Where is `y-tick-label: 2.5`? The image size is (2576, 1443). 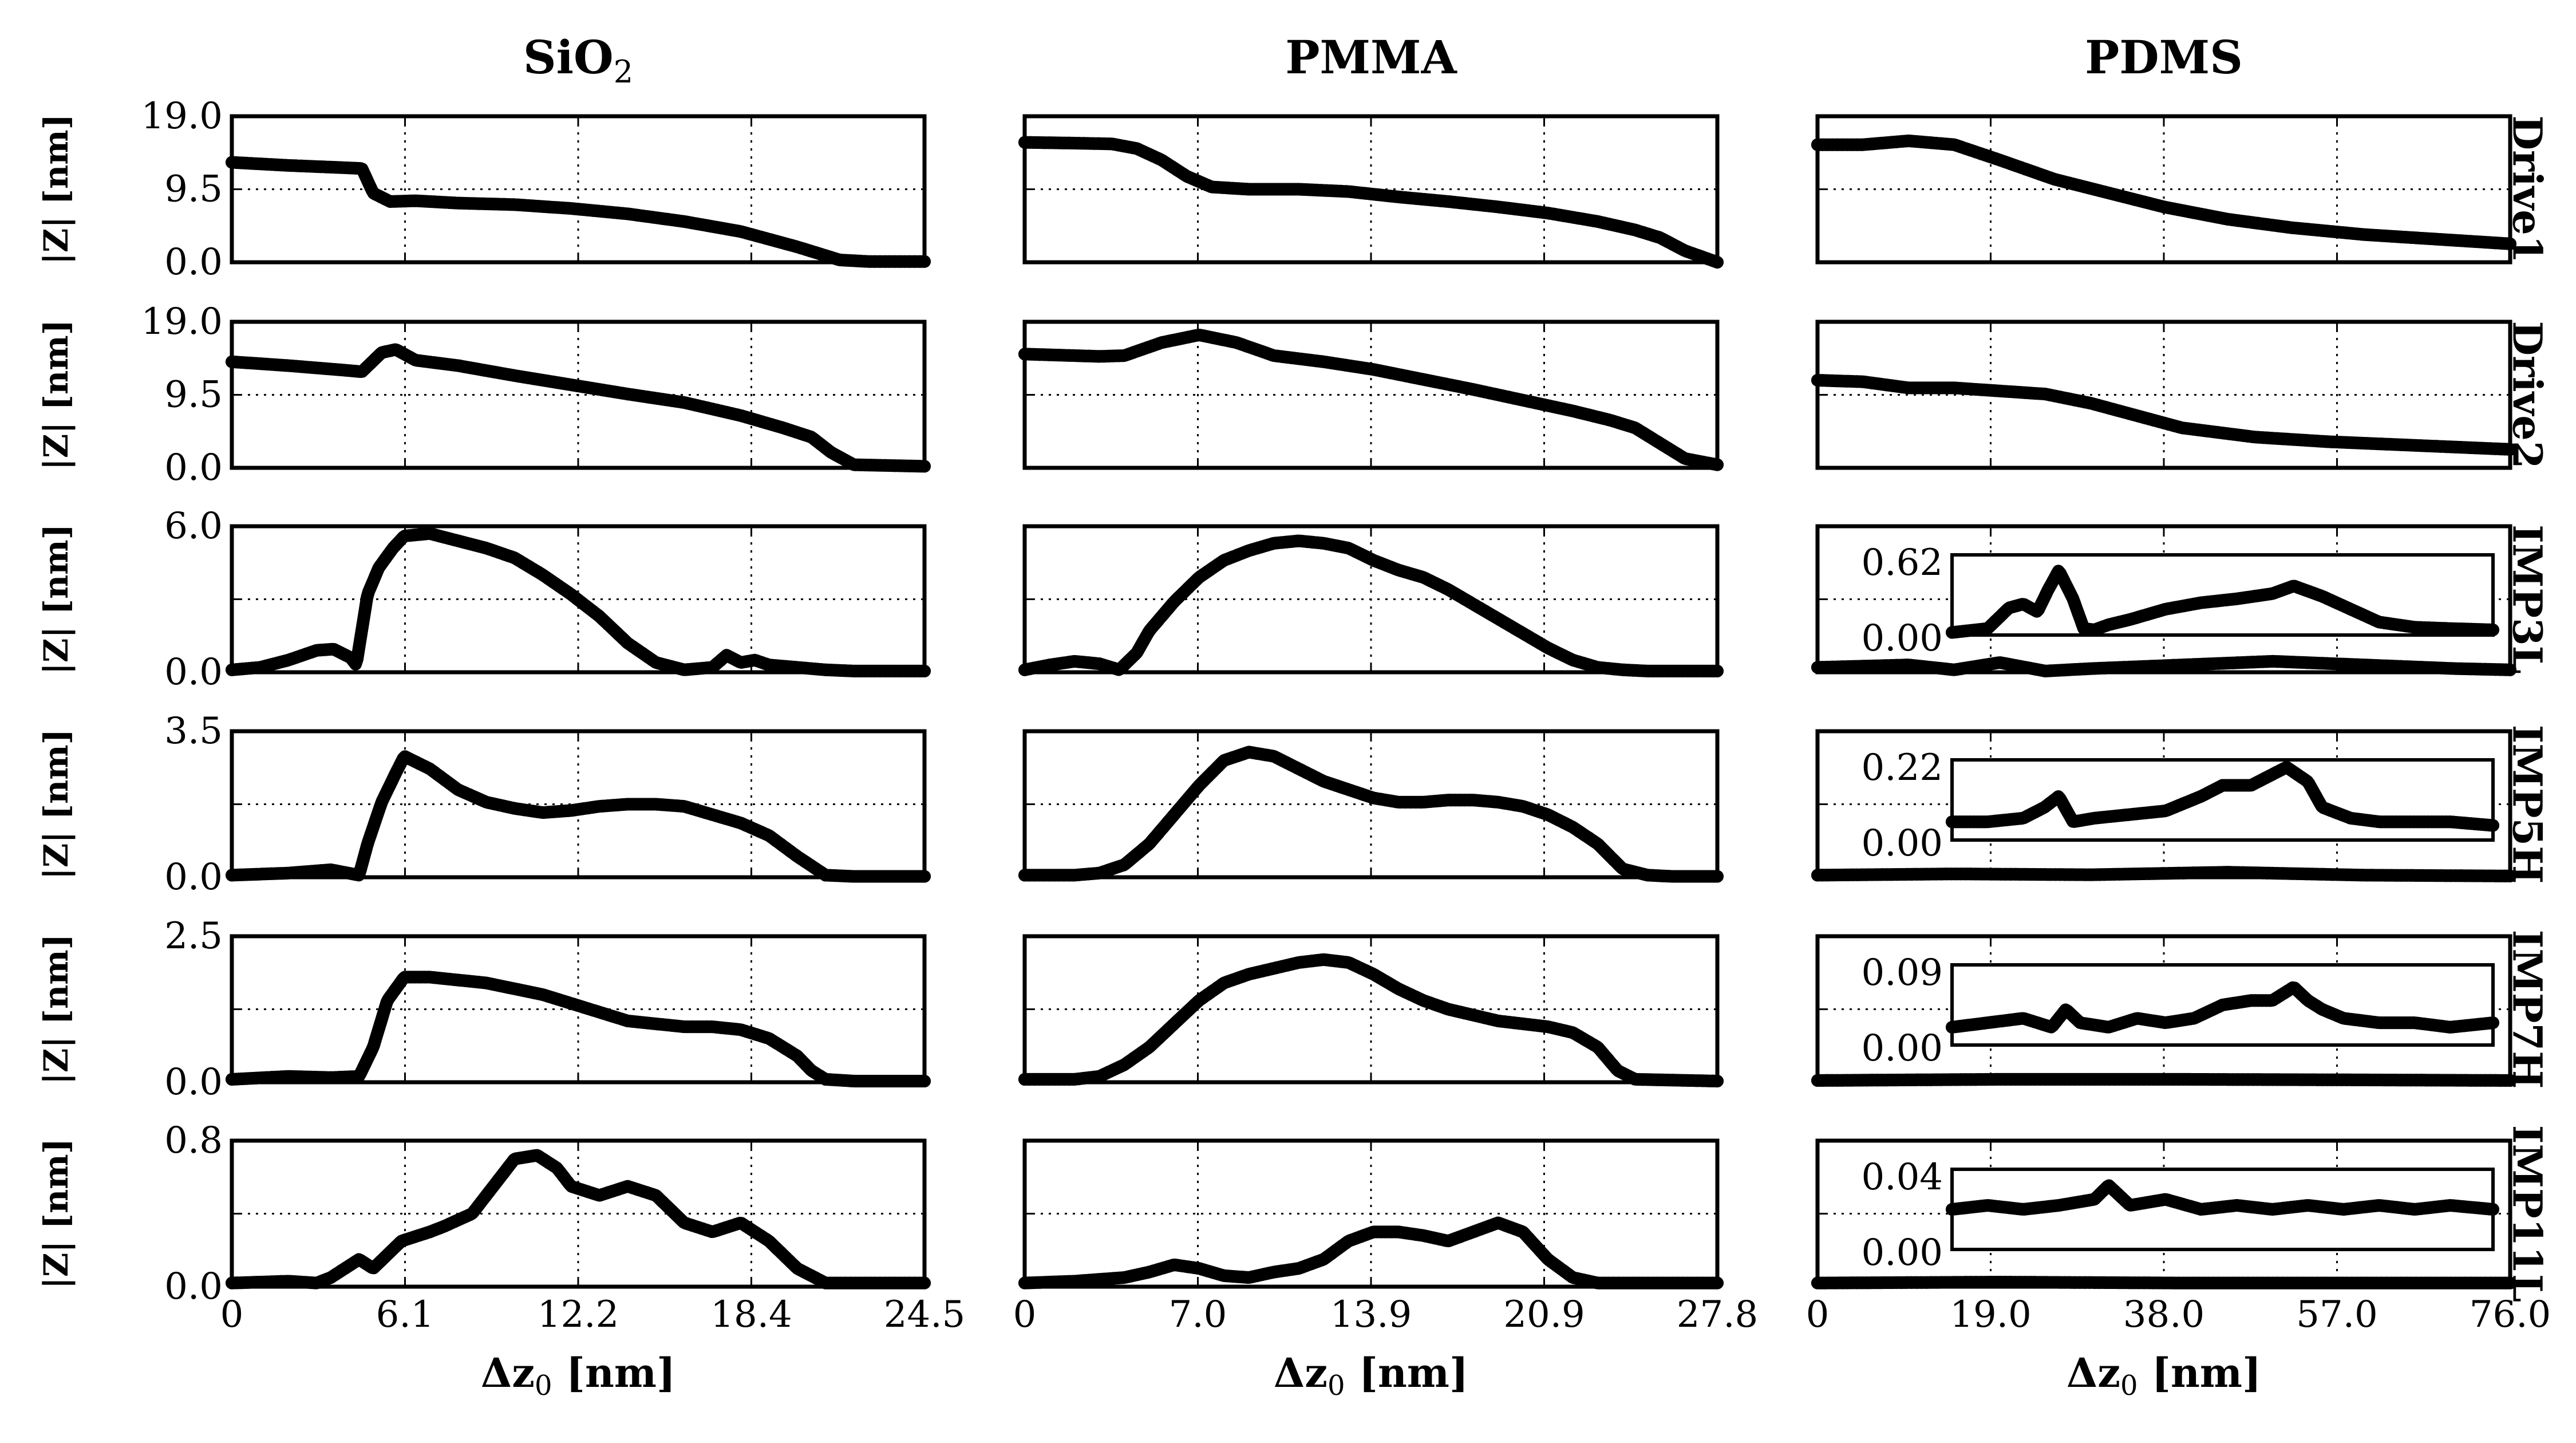 y-tick-label: 2.5 is located at coordinates (193, 936).